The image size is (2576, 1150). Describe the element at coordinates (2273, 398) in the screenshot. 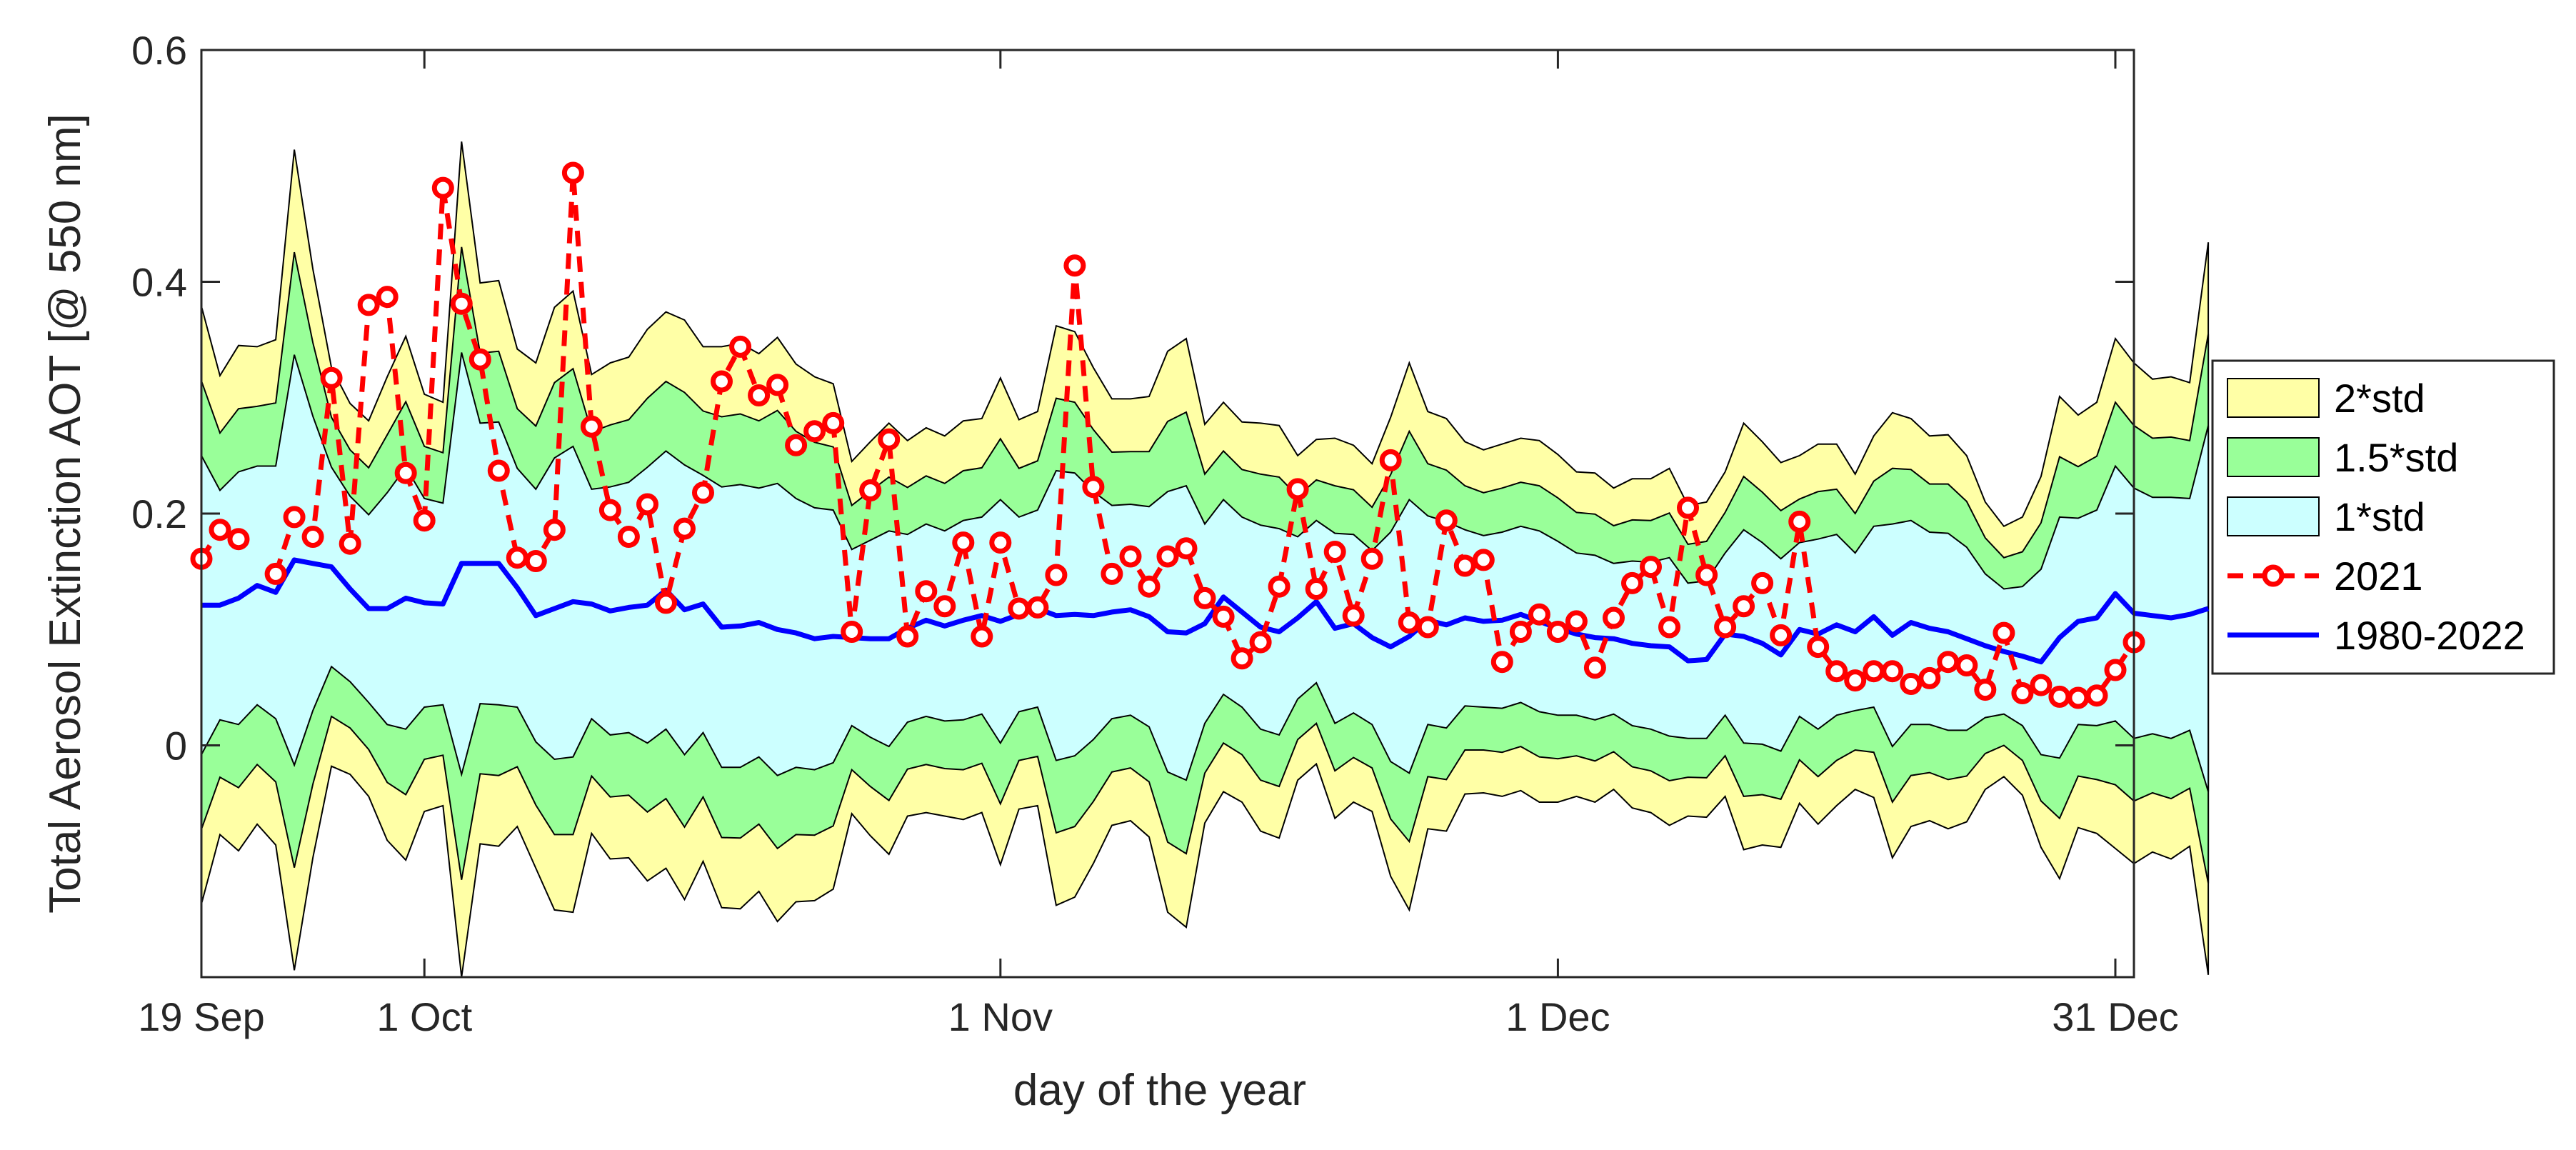

I see `legend-swatch-std2` at that location.